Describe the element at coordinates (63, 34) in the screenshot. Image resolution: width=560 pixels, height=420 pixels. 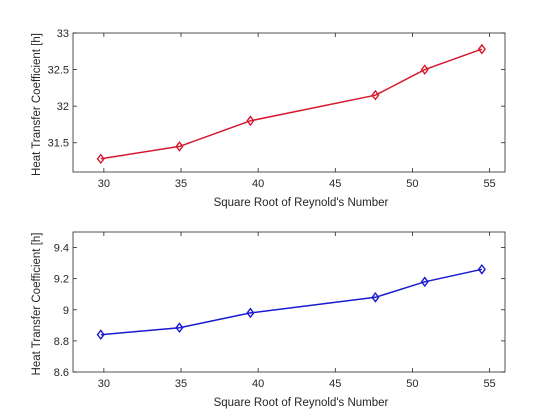
I see `y-tick-label: 33` at that location.